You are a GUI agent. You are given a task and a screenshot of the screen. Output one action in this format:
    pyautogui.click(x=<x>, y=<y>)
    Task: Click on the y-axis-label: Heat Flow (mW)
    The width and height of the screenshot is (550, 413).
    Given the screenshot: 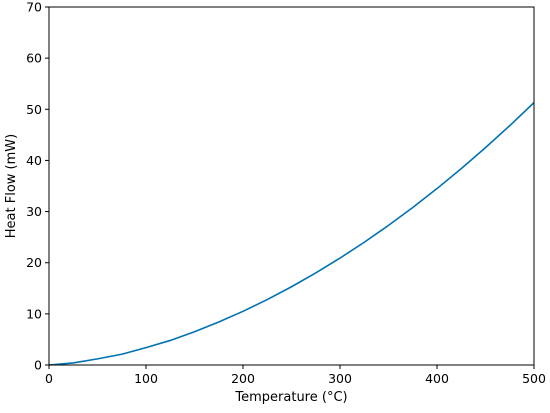 What is the action you would take?
    pyautogui.click(x=11, y=186)
    